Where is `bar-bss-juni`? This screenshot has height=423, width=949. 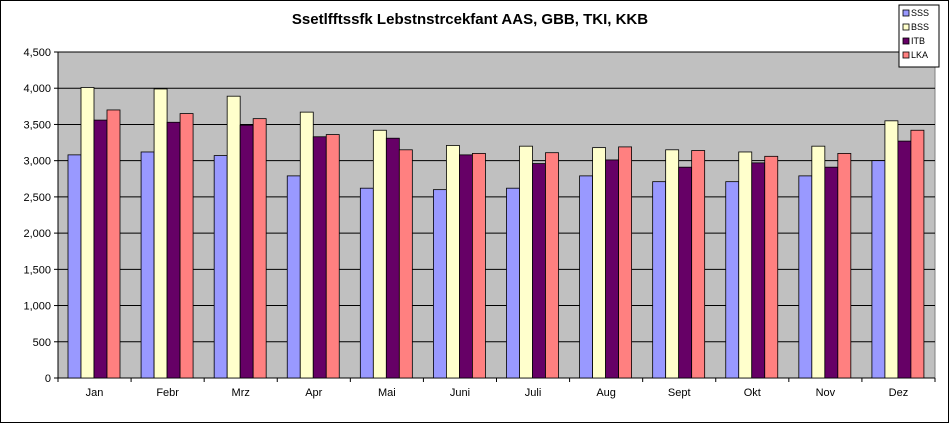 bar-bss-juni is located at coordinates (453, 262).